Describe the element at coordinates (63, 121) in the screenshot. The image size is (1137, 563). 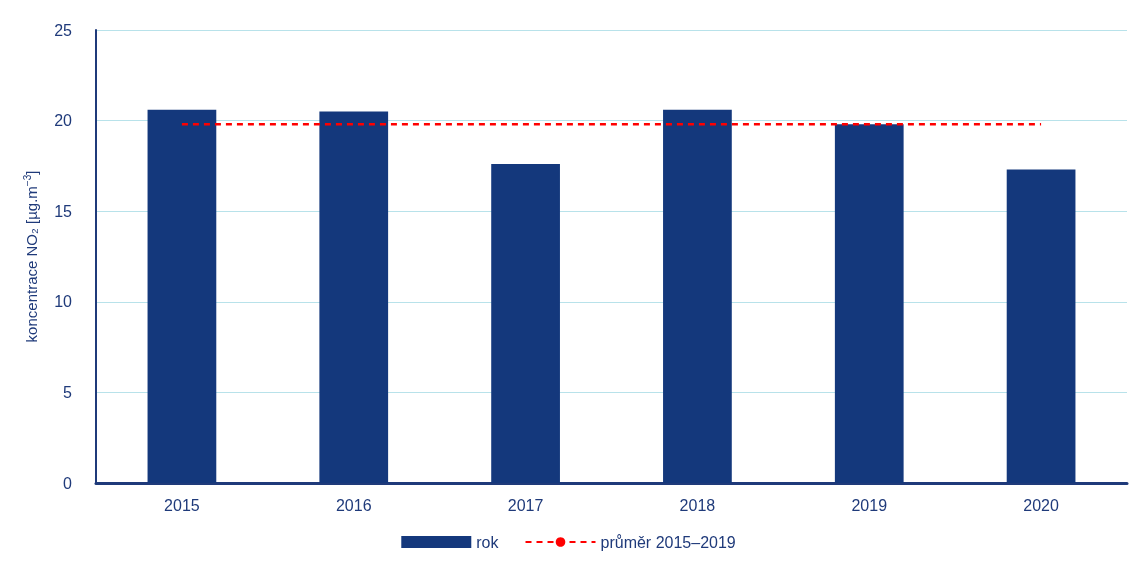
I see `y-tick-label: 20` at that location.